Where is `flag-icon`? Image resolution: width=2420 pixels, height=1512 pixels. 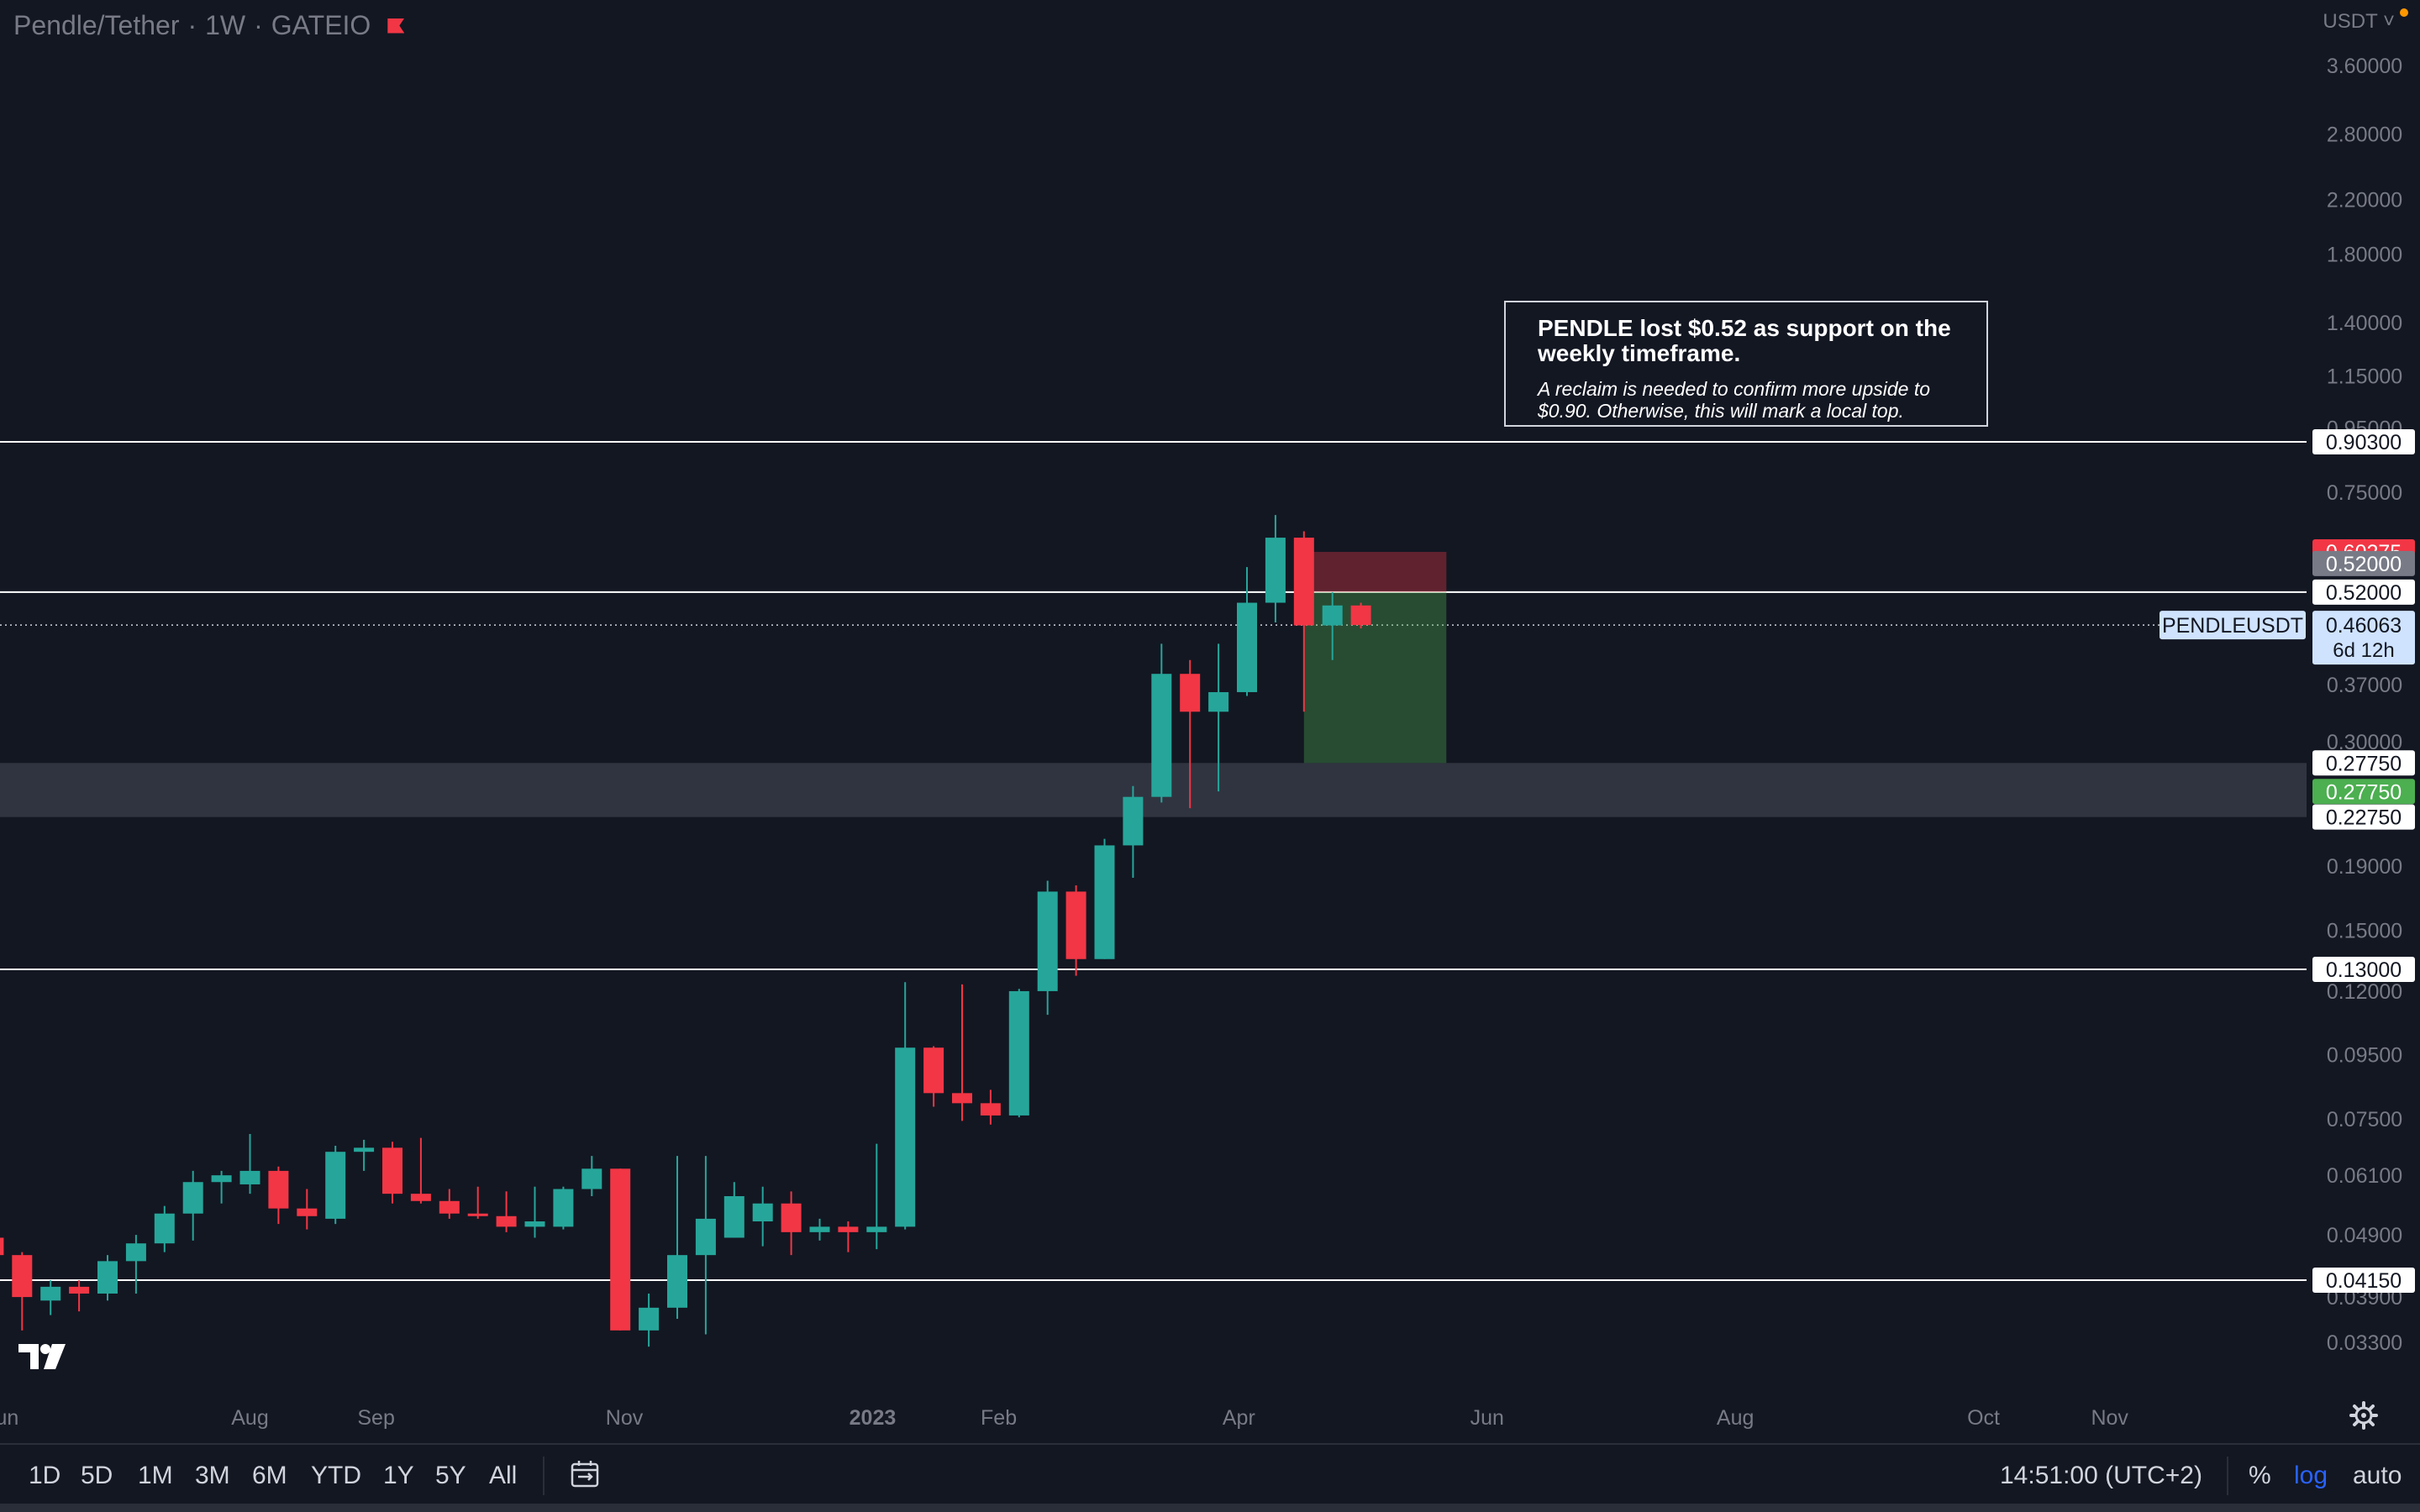
flag-icon is located at coordinates (397, 26).